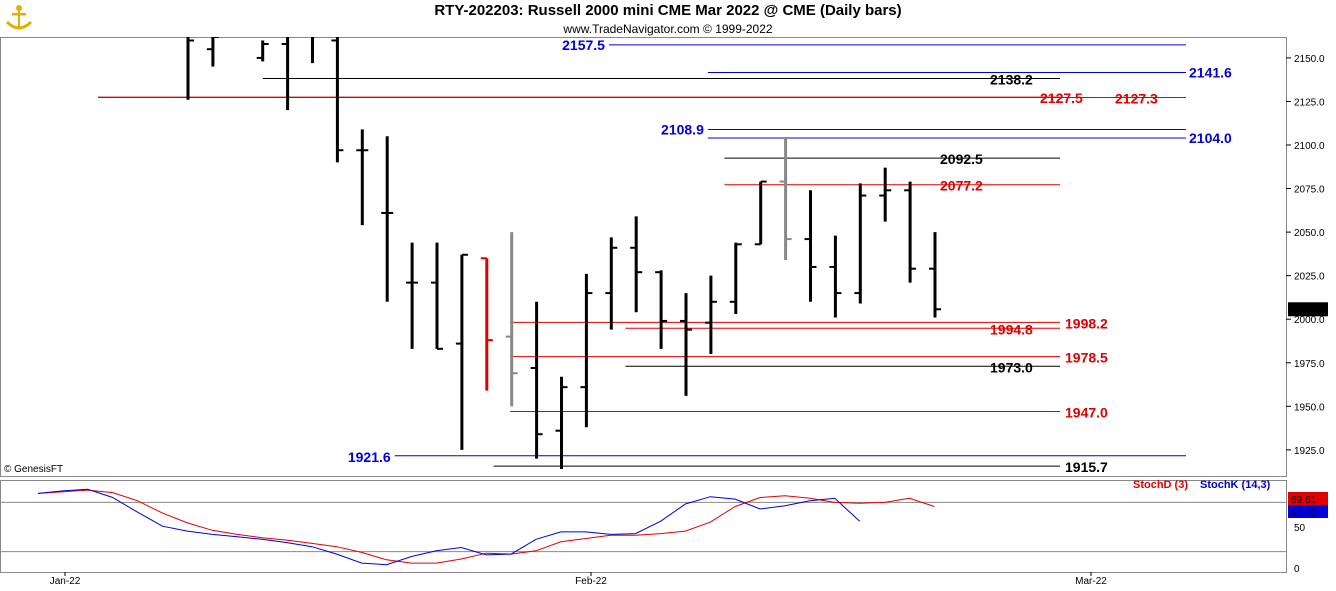 This screenshot has height=591, width=1336. Describe the element at coordinates (1309, 277) in the screenshot. I see `y-tick-label: 2025.0` at that location.